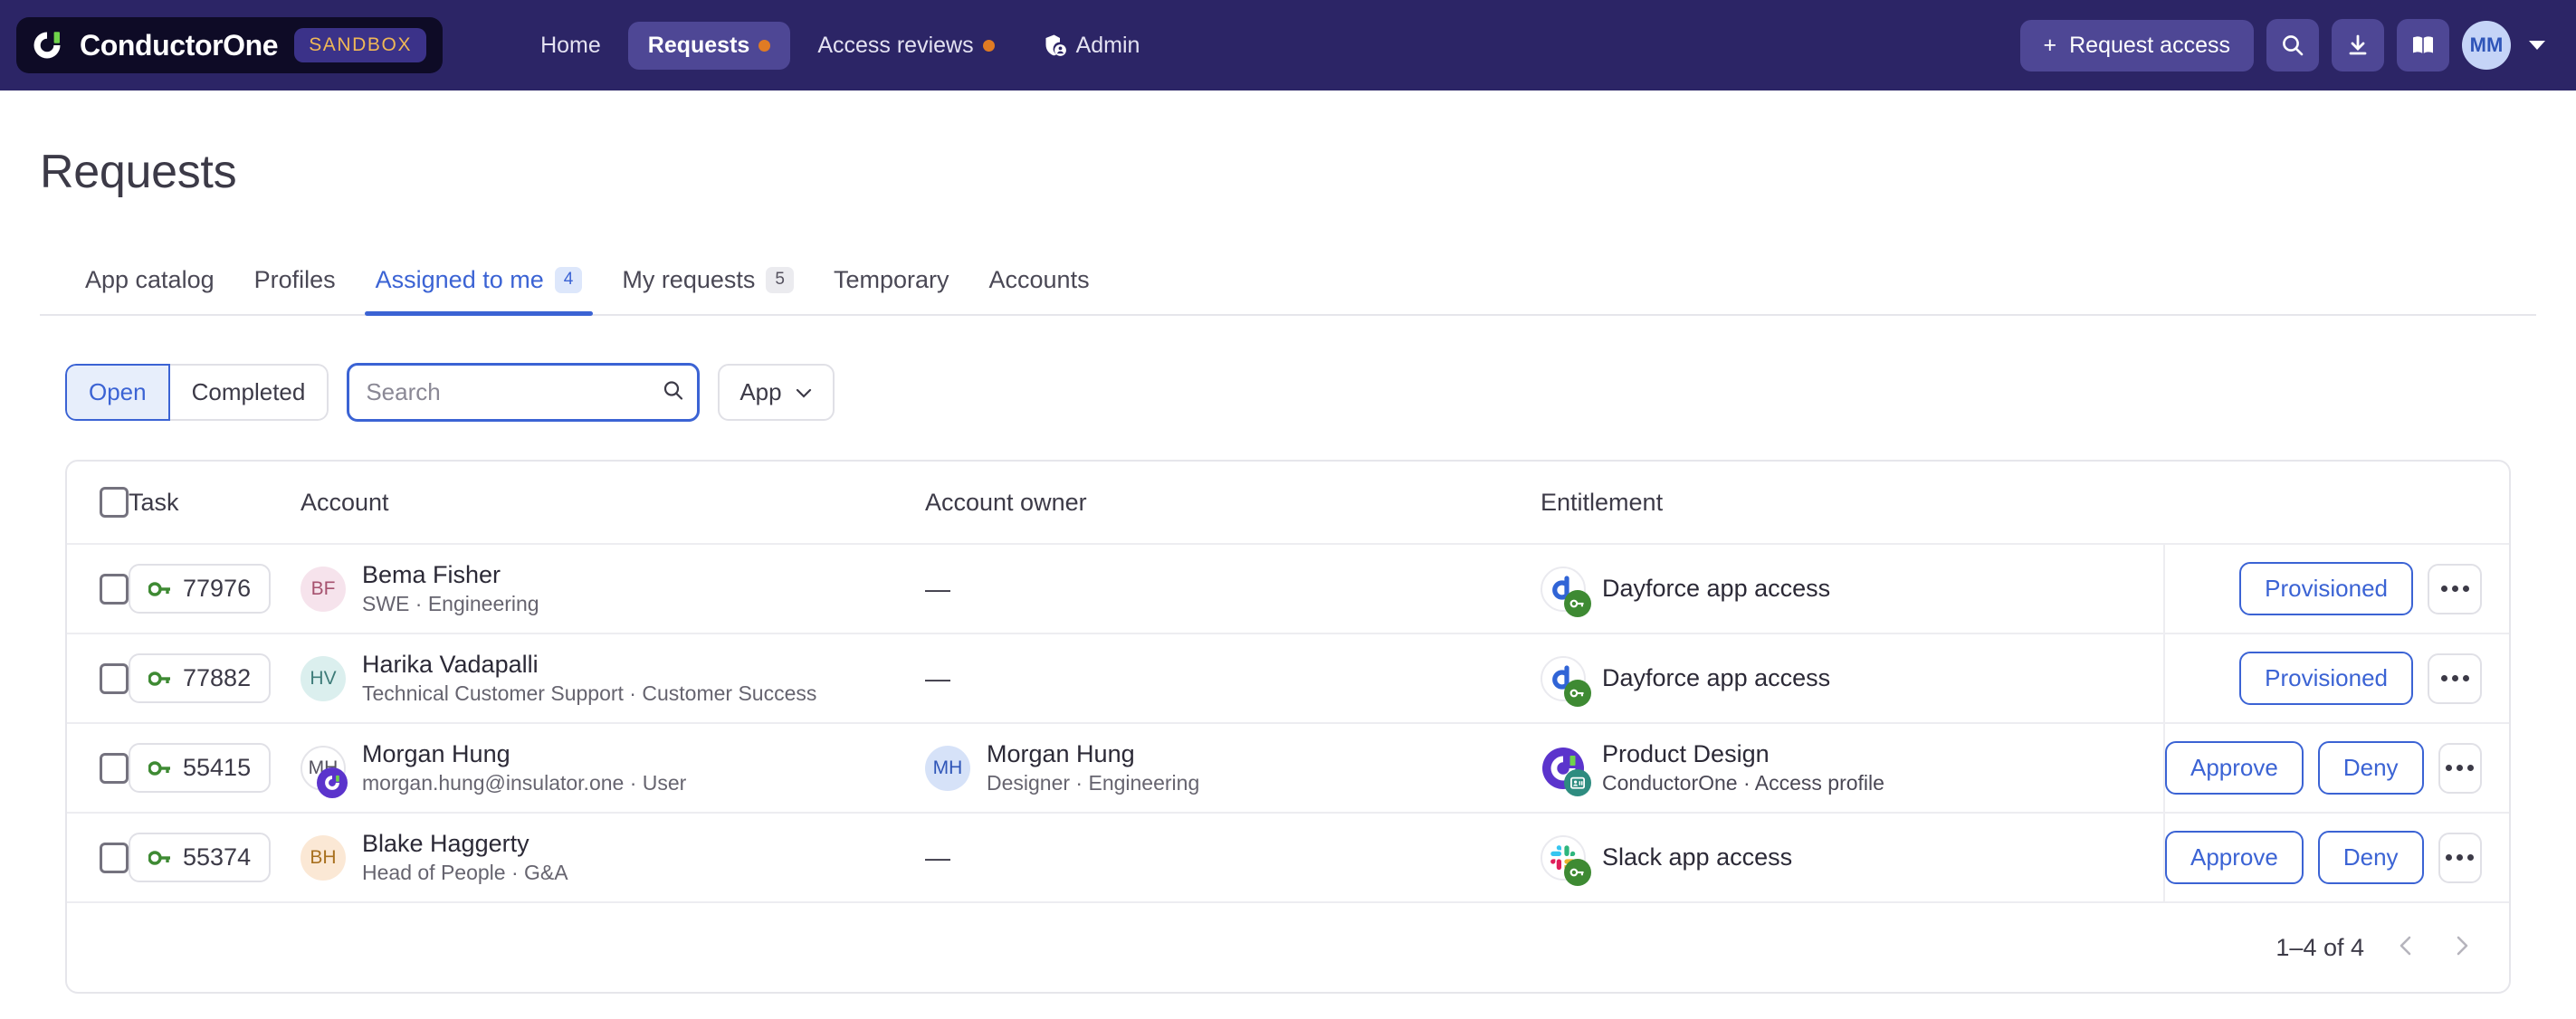 This screenshot has height=1019, width=2576. What do you see at coordinates (114, 502) in the screenshot?
I see `select-all-checkbox` at bounding box center [114, 502].